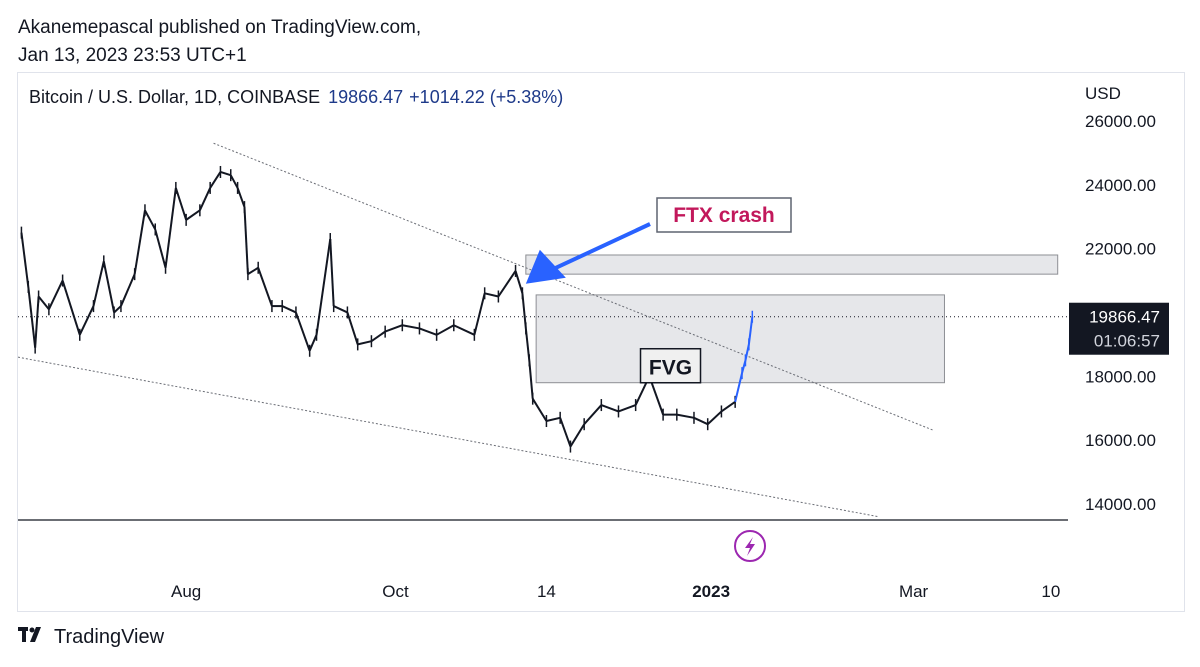  I want to click on y-tick-label: 18000.00, so click(1120, 376).